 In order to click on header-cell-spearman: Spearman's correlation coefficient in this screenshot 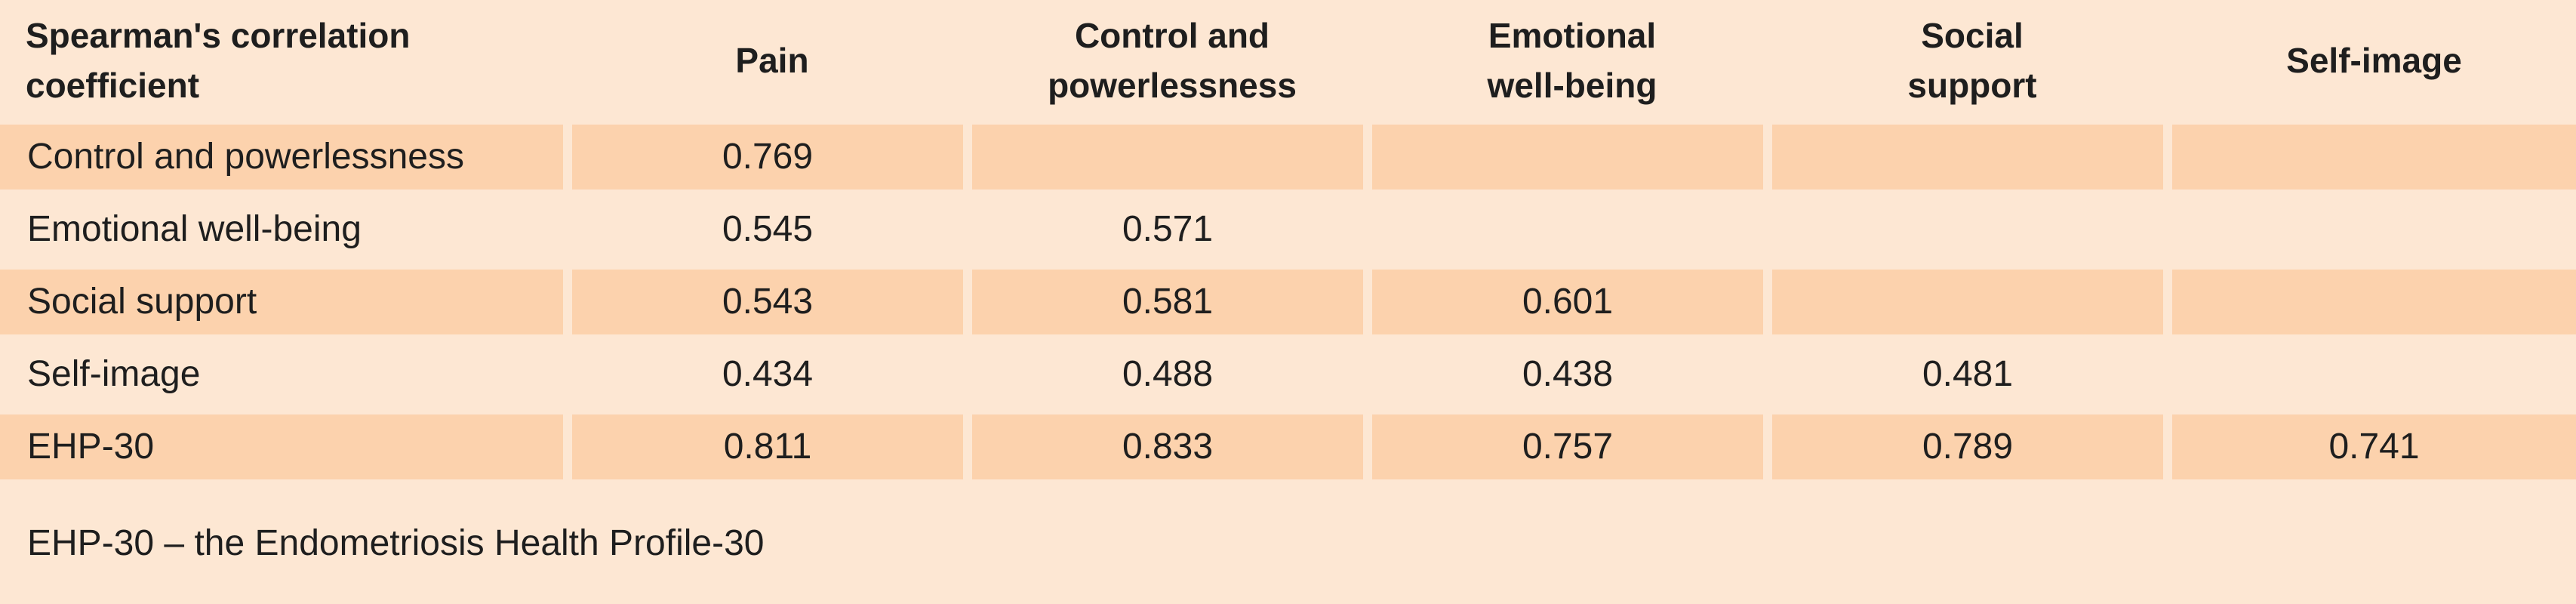, I will do `click(218, 61)`.